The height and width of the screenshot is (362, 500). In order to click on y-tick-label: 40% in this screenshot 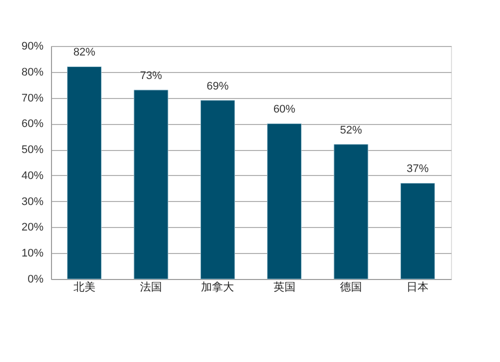, I will do `click(32, 176)`.